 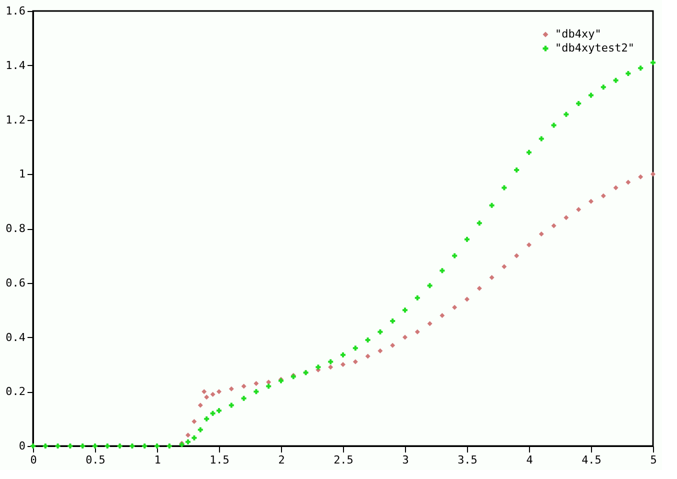 What do you see at coordinates (592, 460) in the screenshot?
I see `x-tick-label: 4.5` at bounding box center [592, 460].